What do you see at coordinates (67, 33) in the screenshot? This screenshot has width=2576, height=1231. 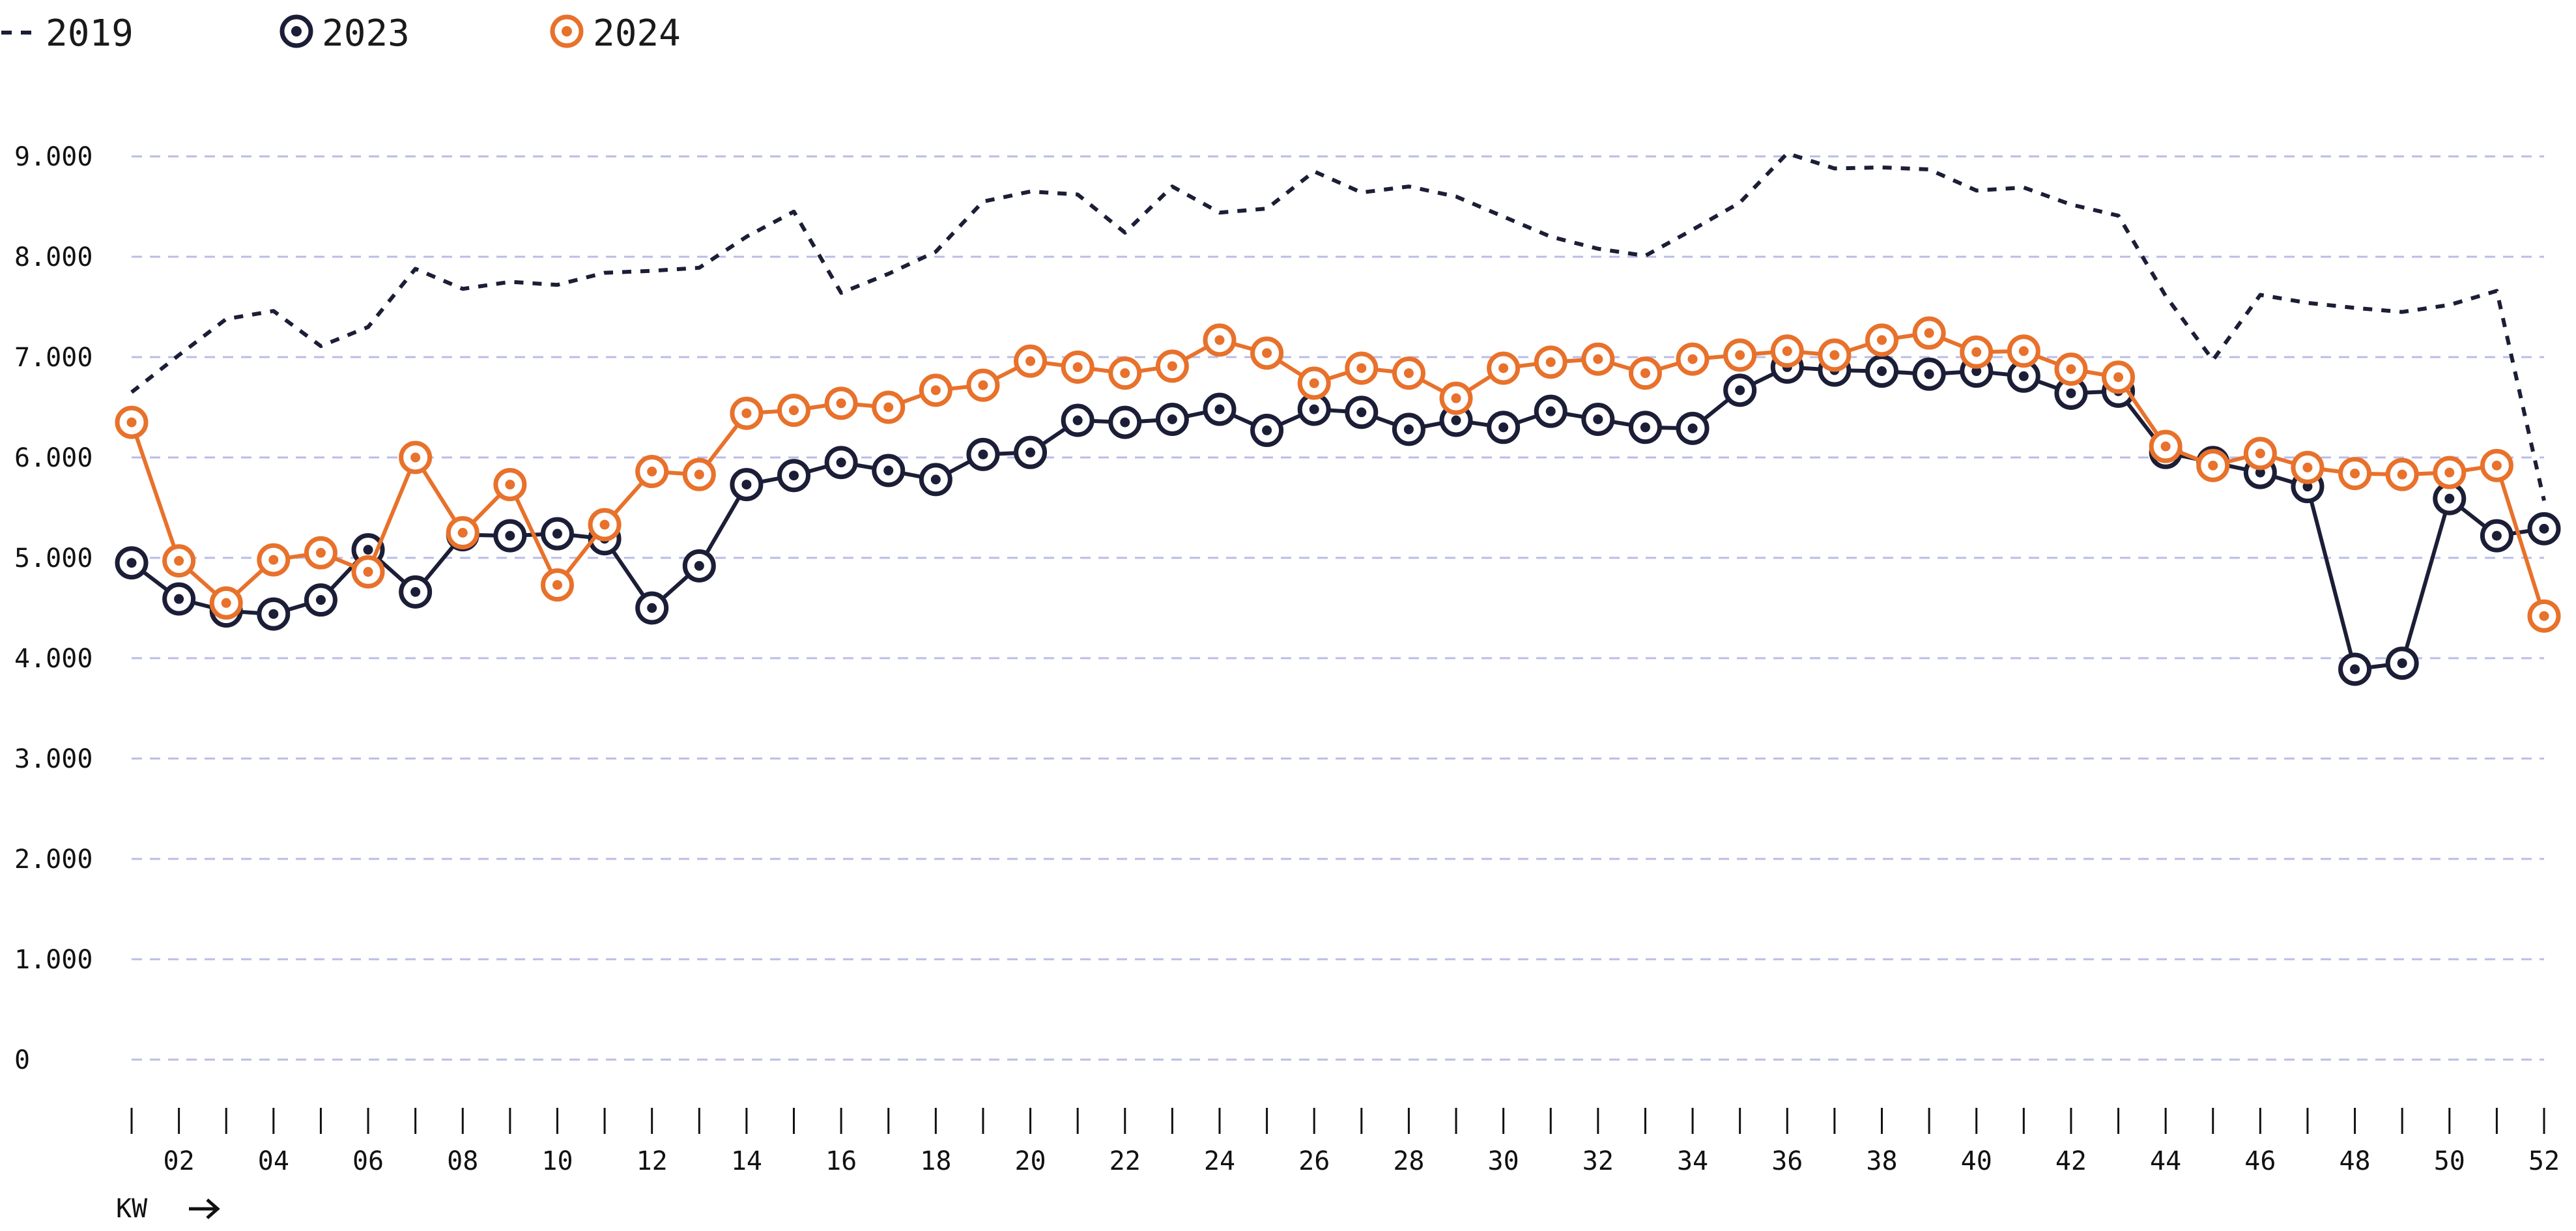 I see `legend-entry-2019: 2019` at bounding box center [67, 33].